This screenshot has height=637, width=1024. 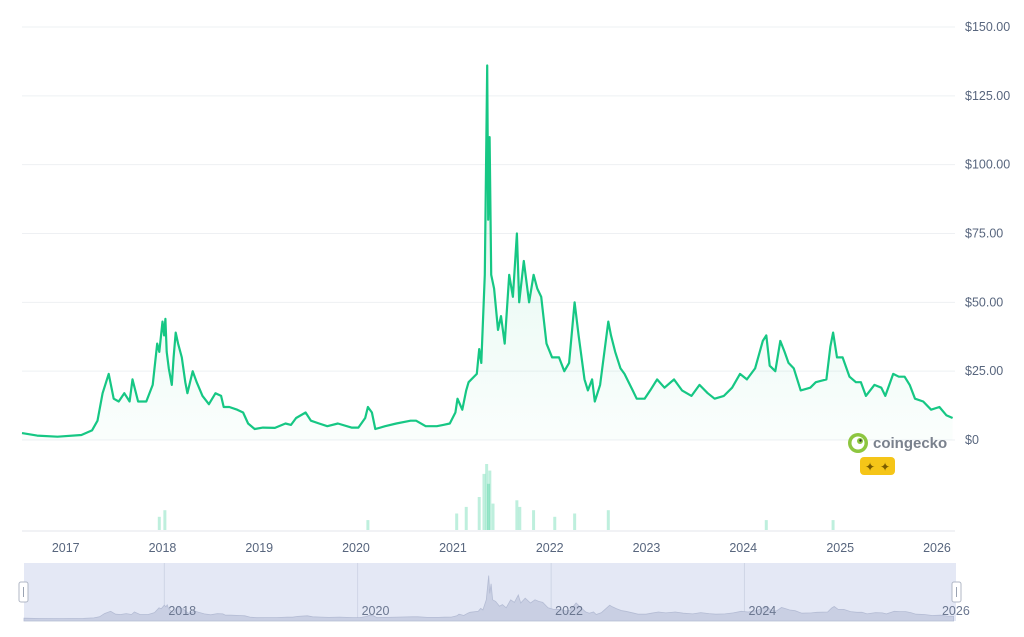 I want to click on coingecko-watermark: coingecko ✦ ✦, so click(x=897, y=454).